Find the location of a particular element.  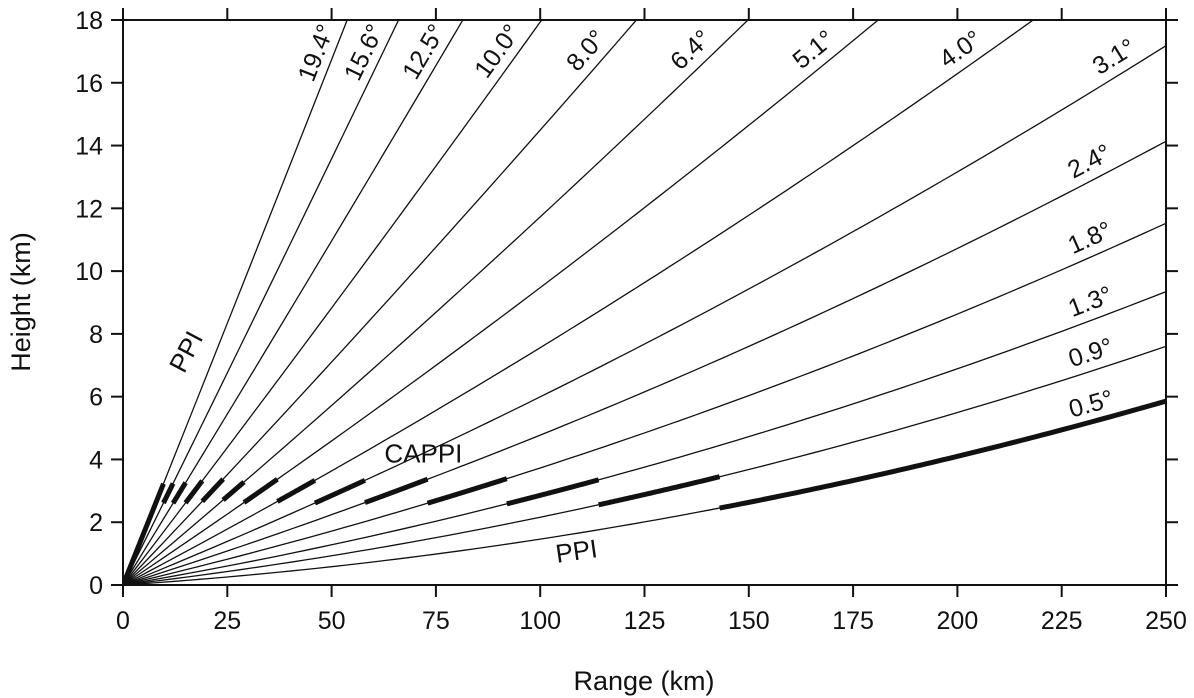

beam-label-15-6: 15.6° is located at coordinates (364, 52).